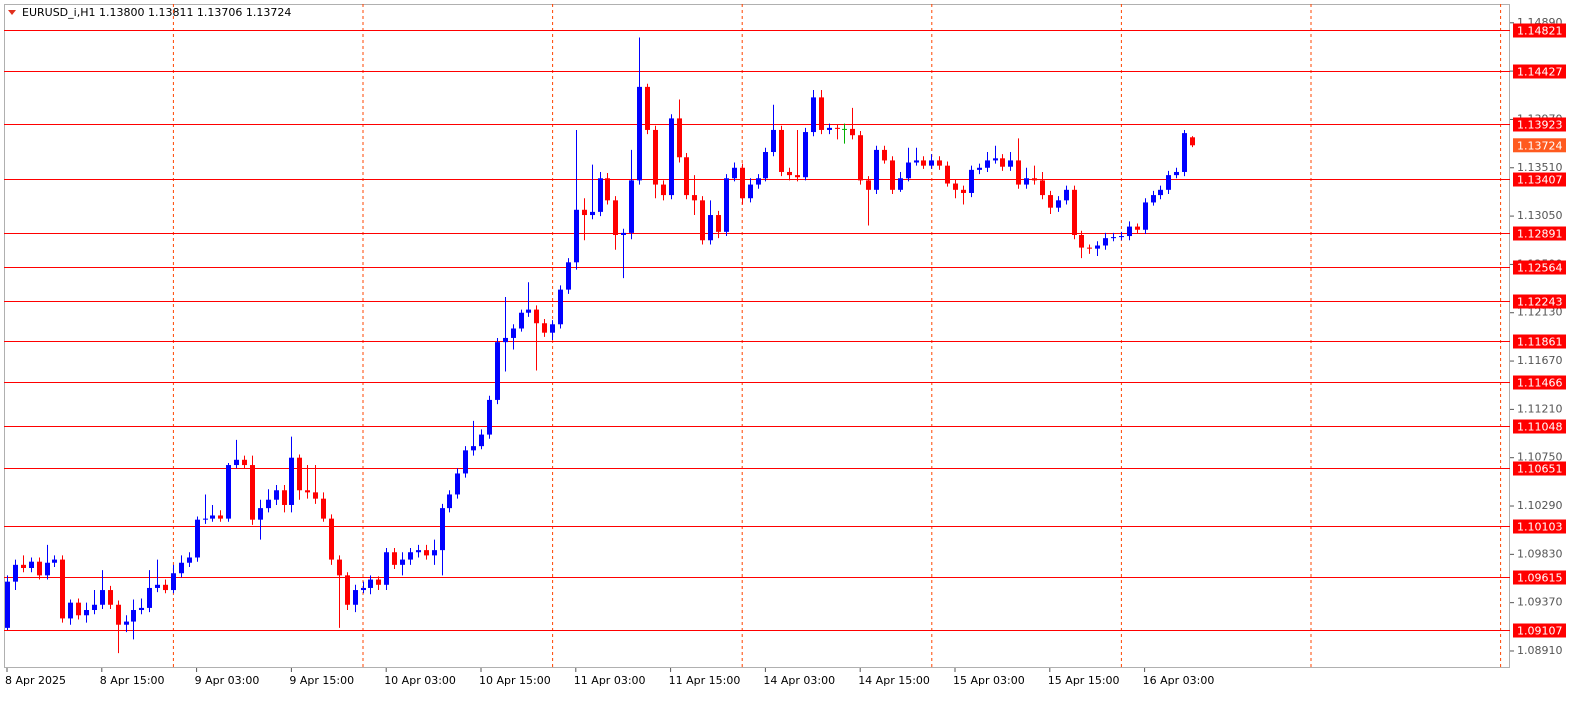  I want to click on x-tick-label: 15 Apr 03:00, so click(989, 680).